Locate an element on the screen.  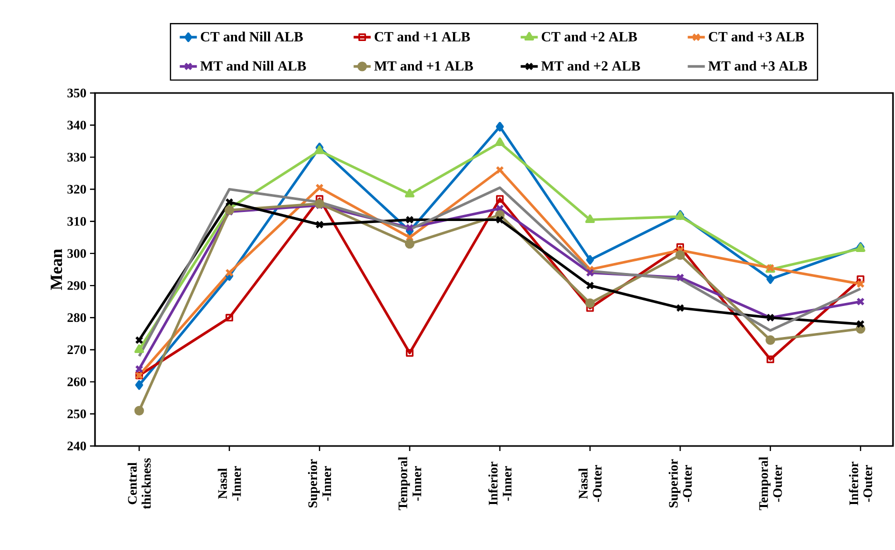
legend-label: CT and +1 ALB is located at coordinates (422, 37).